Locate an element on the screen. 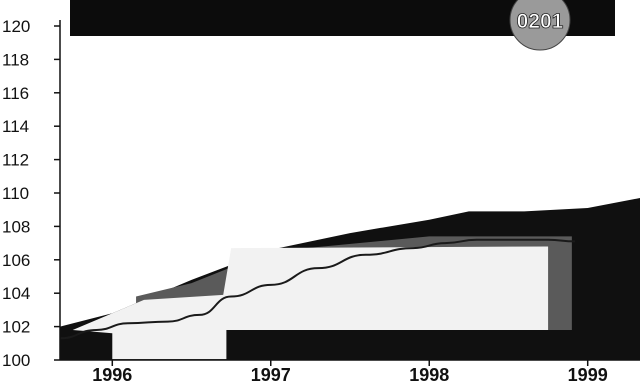 The image size is (640, 384). y-tick-label: 106 is located at coordinates (16, 260).